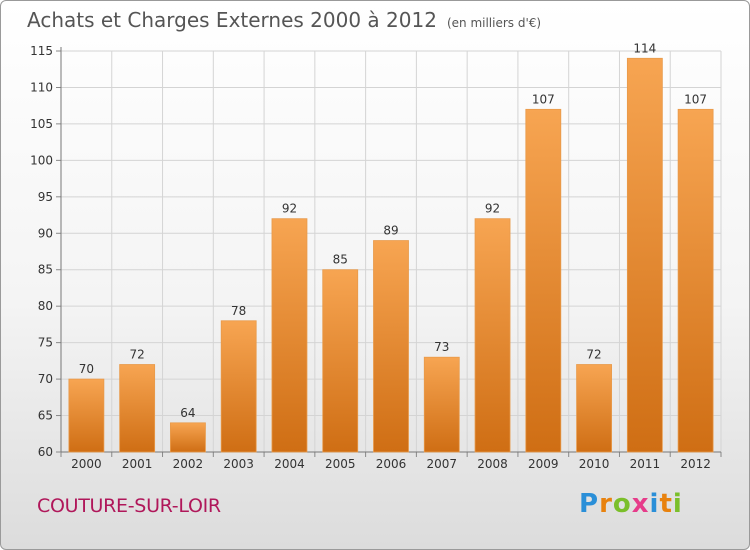 The width and height of the screenshot is (750, 550). I want to click on bar-2009, so click(543, 280).